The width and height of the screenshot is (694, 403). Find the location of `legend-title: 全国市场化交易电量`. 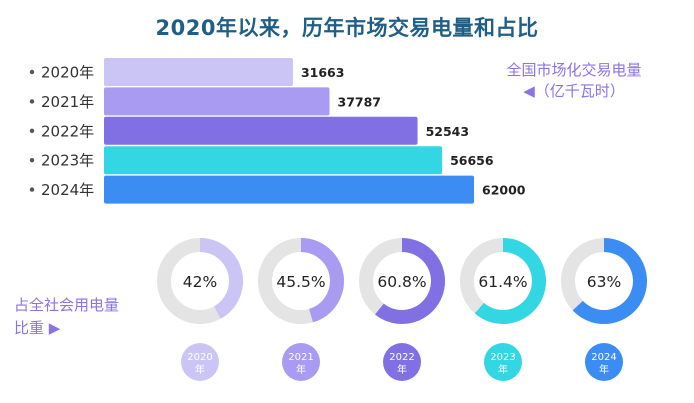

legend-title: 全国市场化交易电量 is located at coordinates (574, 70).